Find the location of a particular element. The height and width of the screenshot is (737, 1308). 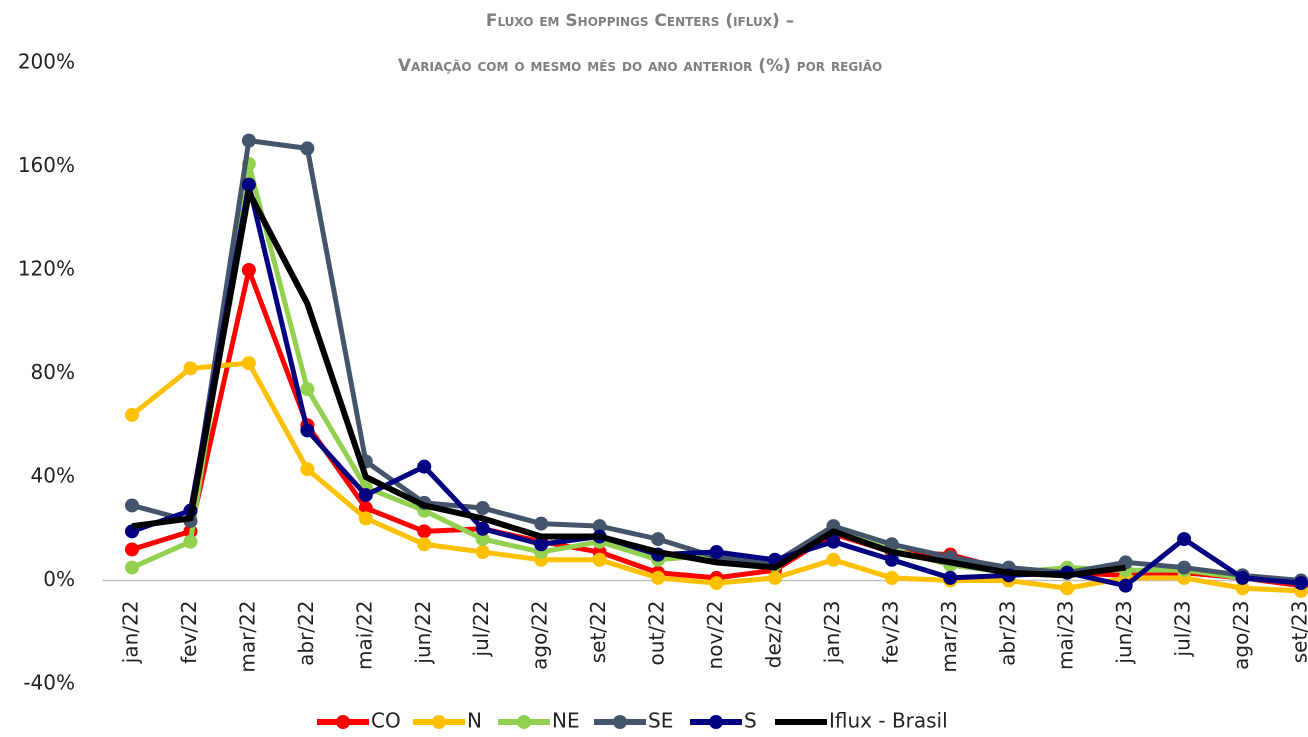

x-tick-label: ago/23 is located at coordinates (1241, 635).